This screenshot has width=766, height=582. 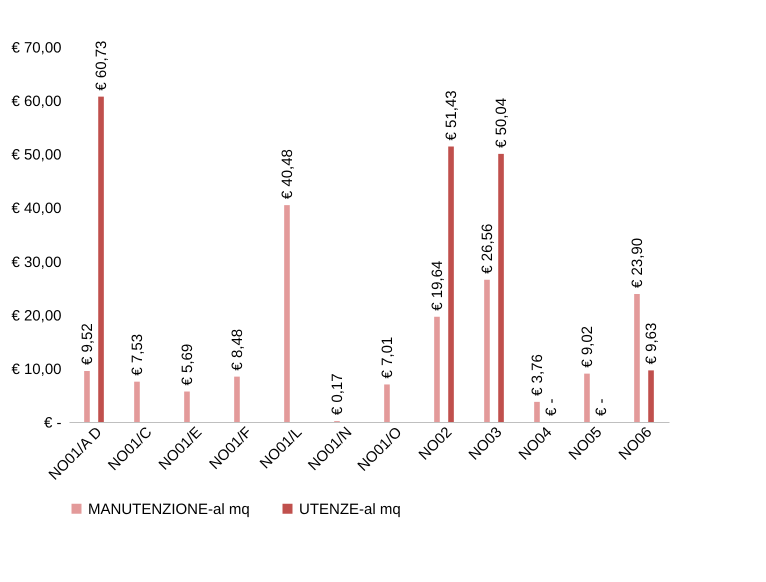 I want to click on data-label: € 60,73, so click(x=101, y=65).